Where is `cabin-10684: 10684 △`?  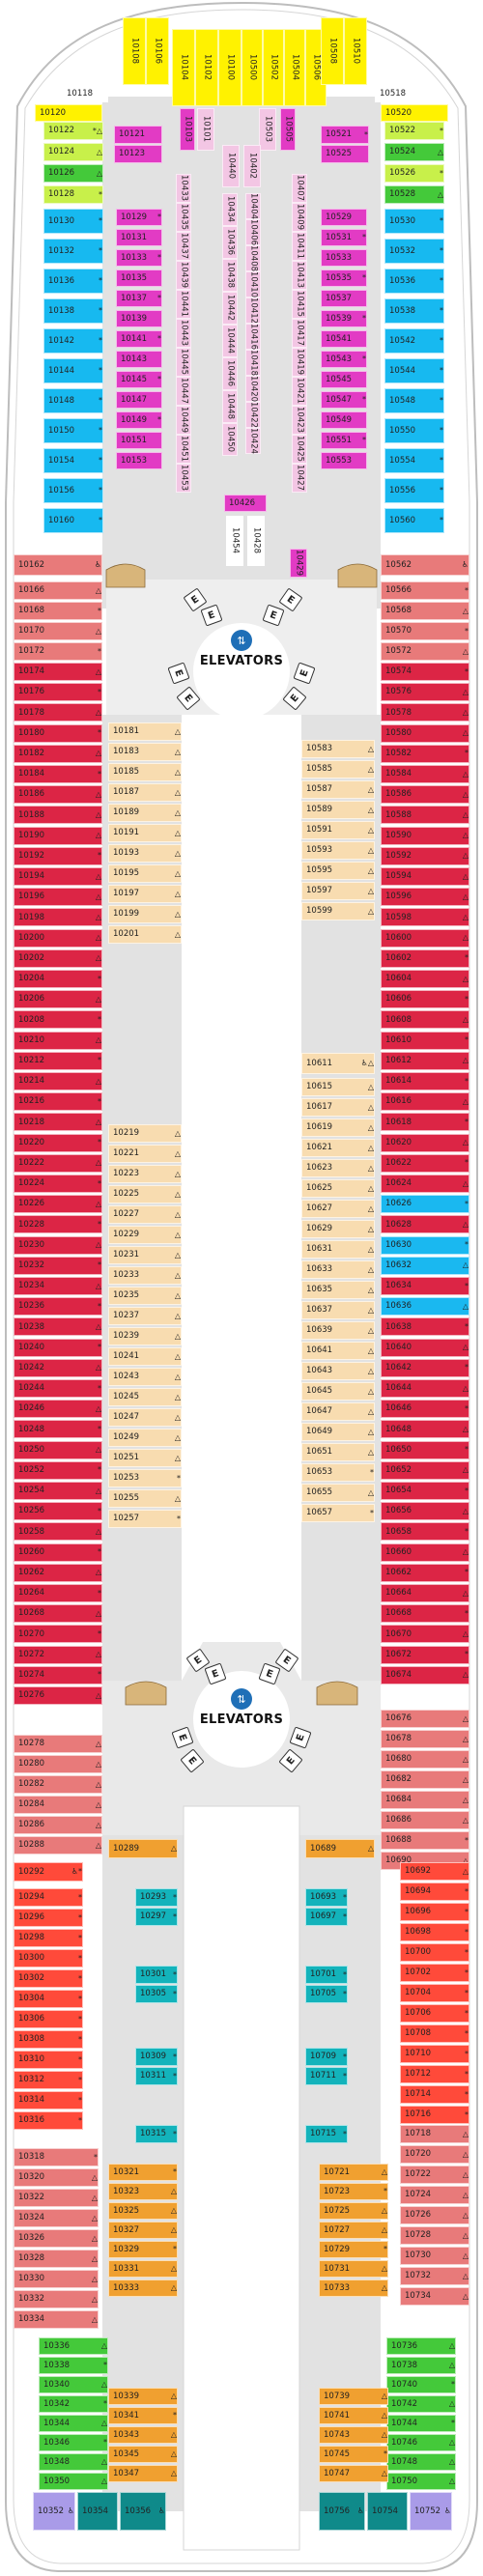
cabin-10684: 10684 △ is located at coordinates (425, 1800).